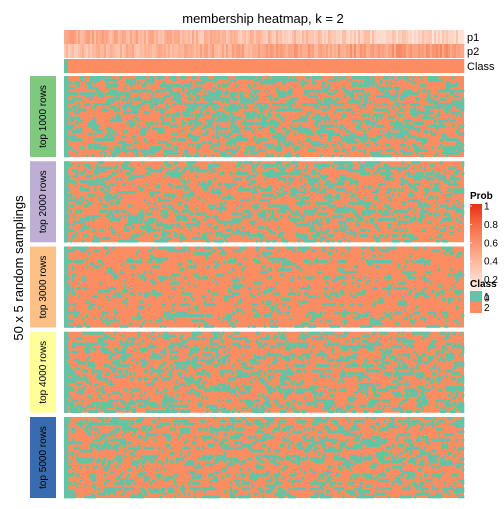  Describe the element at coordinates (43, 287) in the screenshot. I see `row-group-label: top 3000 rows` at that location.